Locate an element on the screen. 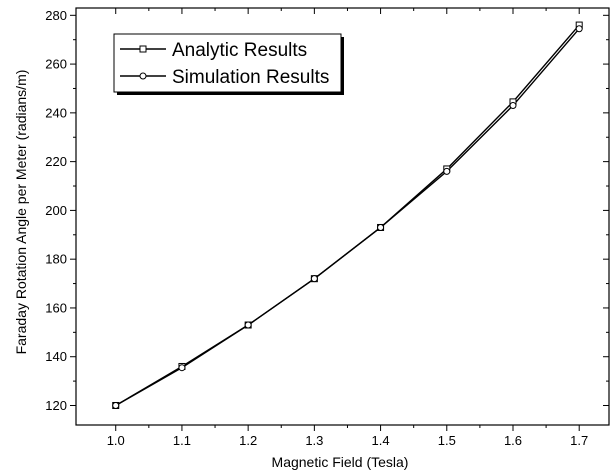 This screenshot has width=615, height=474. x-tick-label: 1.3 is located at coordinates (314, 440).